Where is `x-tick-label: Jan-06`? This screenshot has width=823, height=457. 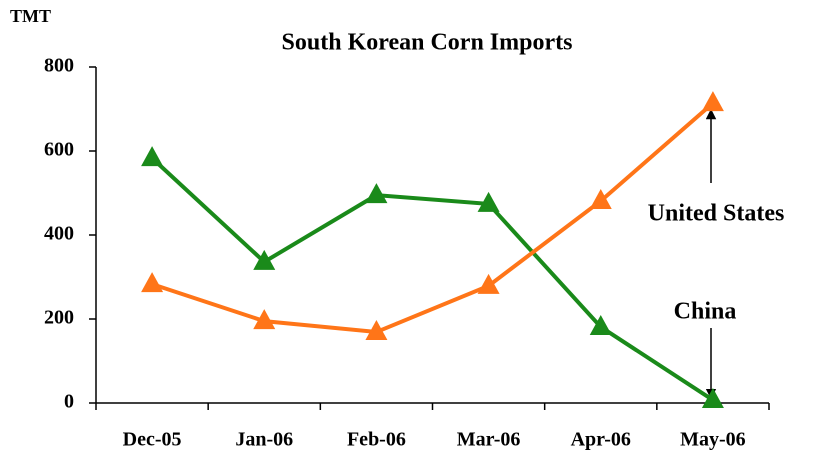
x-tick-label: Jan-06 is located at coordinates (264, 440).